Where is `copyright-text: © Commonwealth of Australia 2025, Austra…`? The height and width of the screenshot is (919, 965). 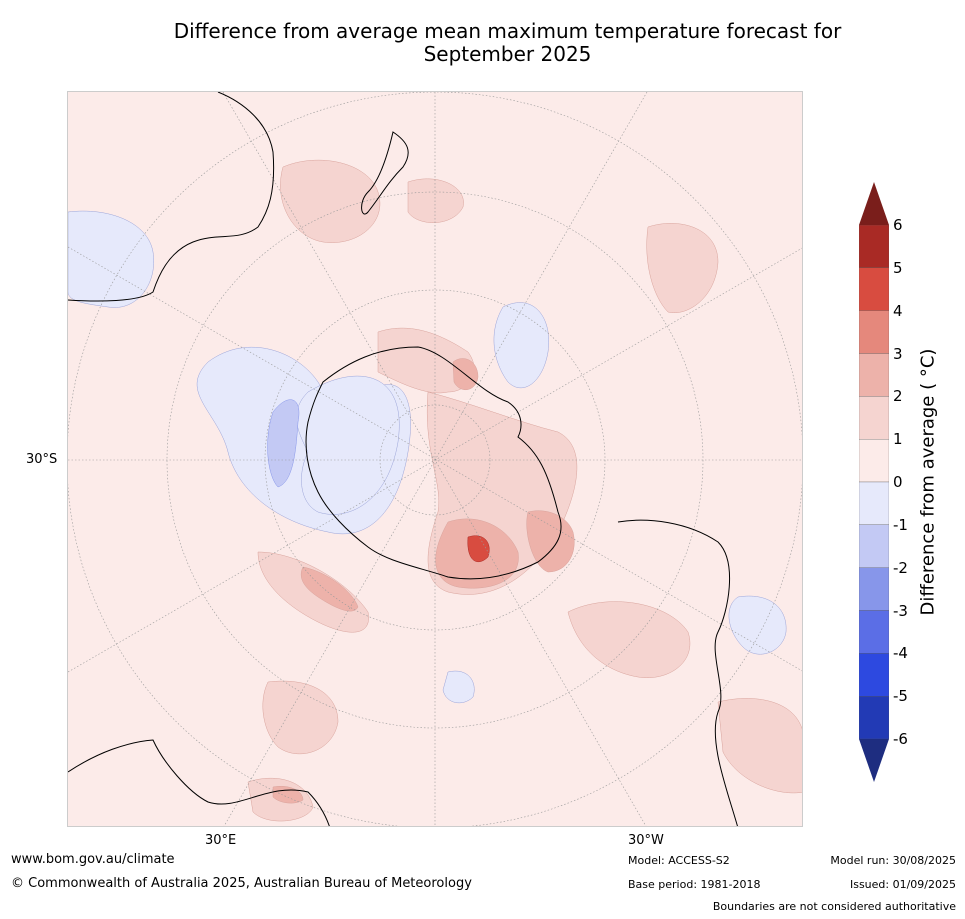 copyright-text: © Commonwealth of Australia 2025, Austra… is located at coordinates (241, 883).